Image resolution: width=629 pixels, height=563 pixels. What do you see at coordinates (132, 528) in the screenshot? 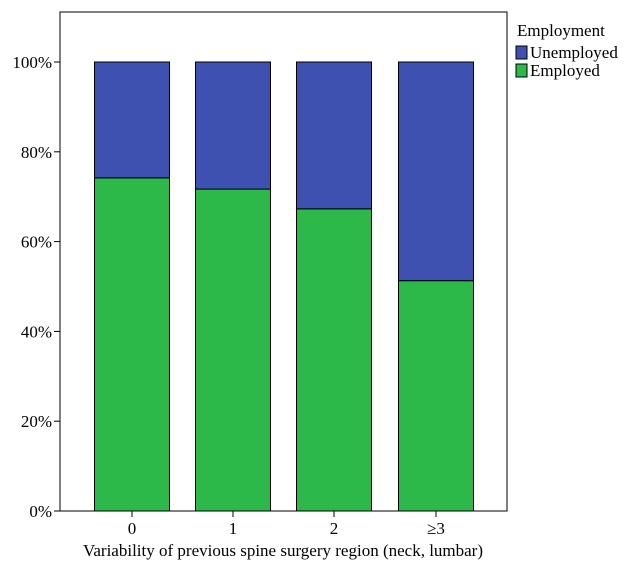
I see `x-tick-label: 0` at bounding box center [132, 528].